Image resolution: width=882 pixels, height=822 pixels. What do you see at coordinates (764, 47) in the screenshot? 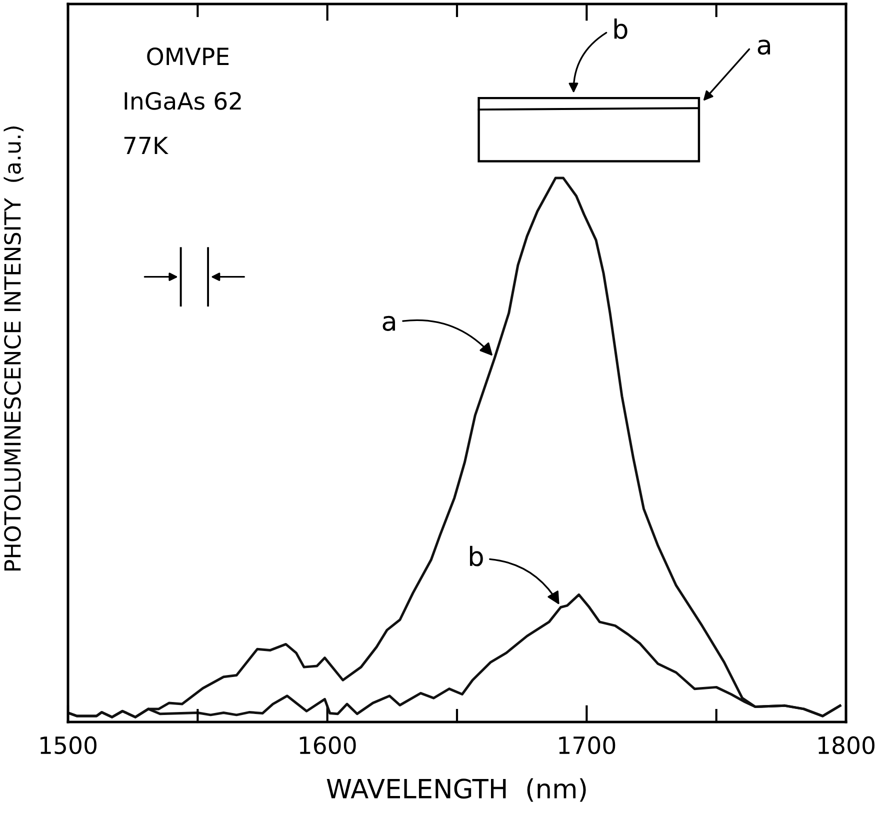
I see `text: a` at bounding box center [764, 47].